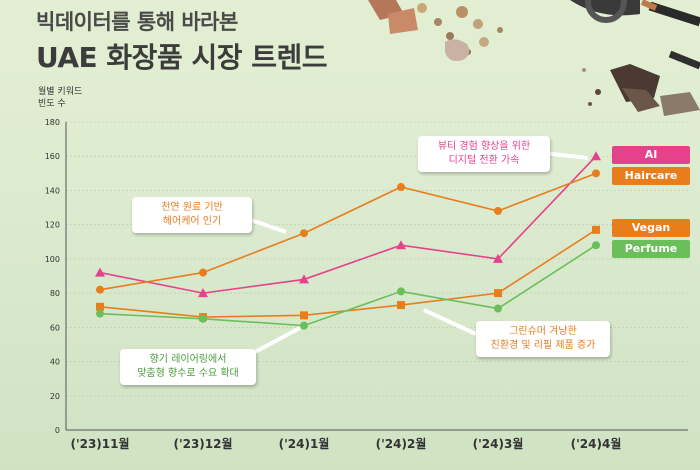 The image size is (700, 470). Describe the element at coordinates (484, 154) in the screenshot. I see `annotation-ai: 뷰티 경험 향상을 위한 디지털 전환 가속` at that location.